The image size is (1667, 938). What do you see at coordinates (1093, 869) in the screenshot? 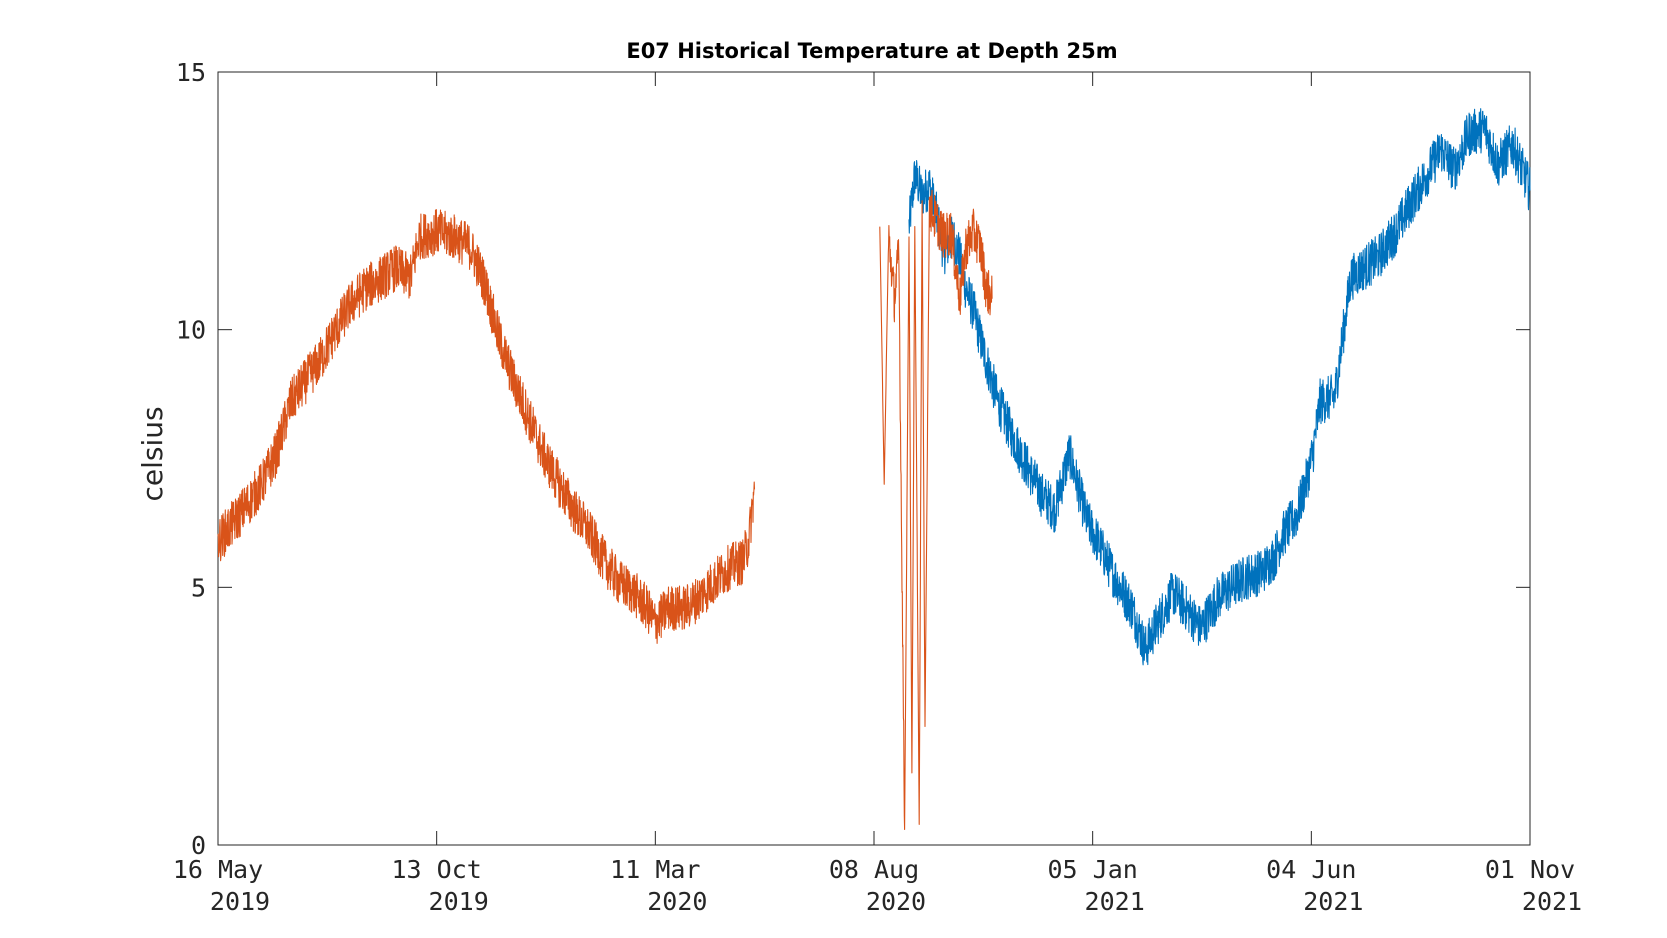
I see `x-tick-label-date: 05 Jan` at bounding box center [1093, 869].